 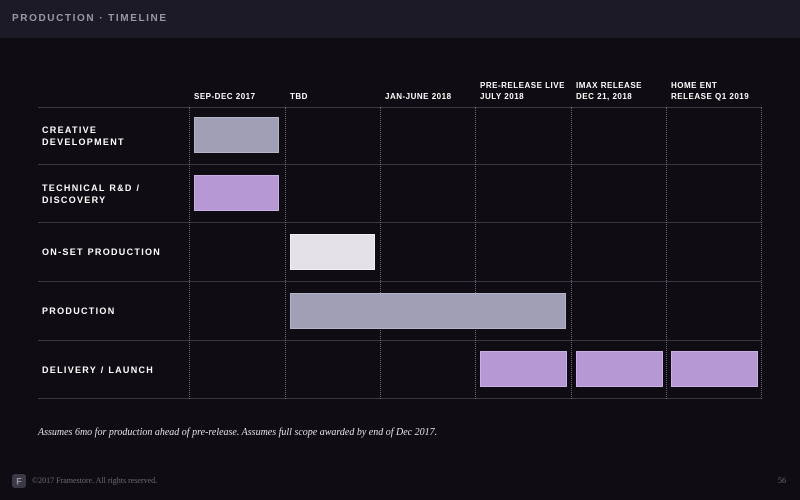 What do you see at coordinates (112, 136) in the screenshot?
I see `row-label-creative-development: CREATIVE DEVELOPMENT` at bounding box center [112, 136].